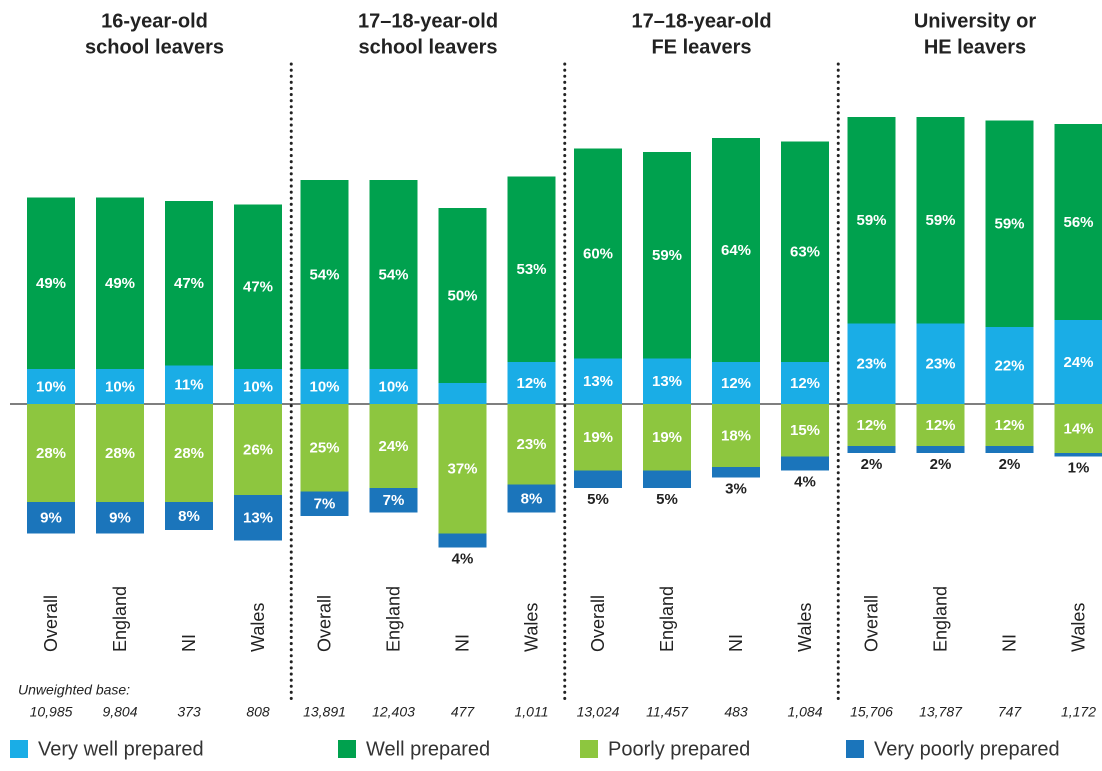 This screenshot has height=771, width=1102. I want to click on value-label: 25%, so click(324, 448).